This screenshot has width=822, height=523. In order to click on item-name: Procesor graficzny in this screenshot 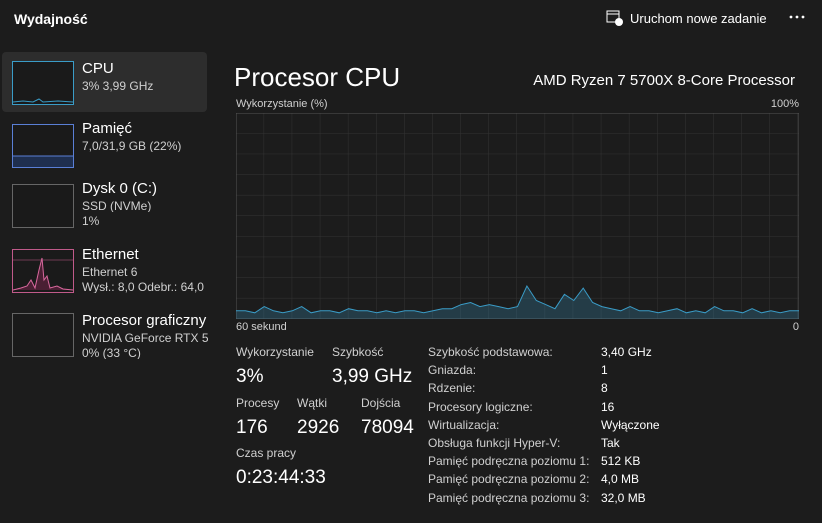, I will do `click(144, 320)`.